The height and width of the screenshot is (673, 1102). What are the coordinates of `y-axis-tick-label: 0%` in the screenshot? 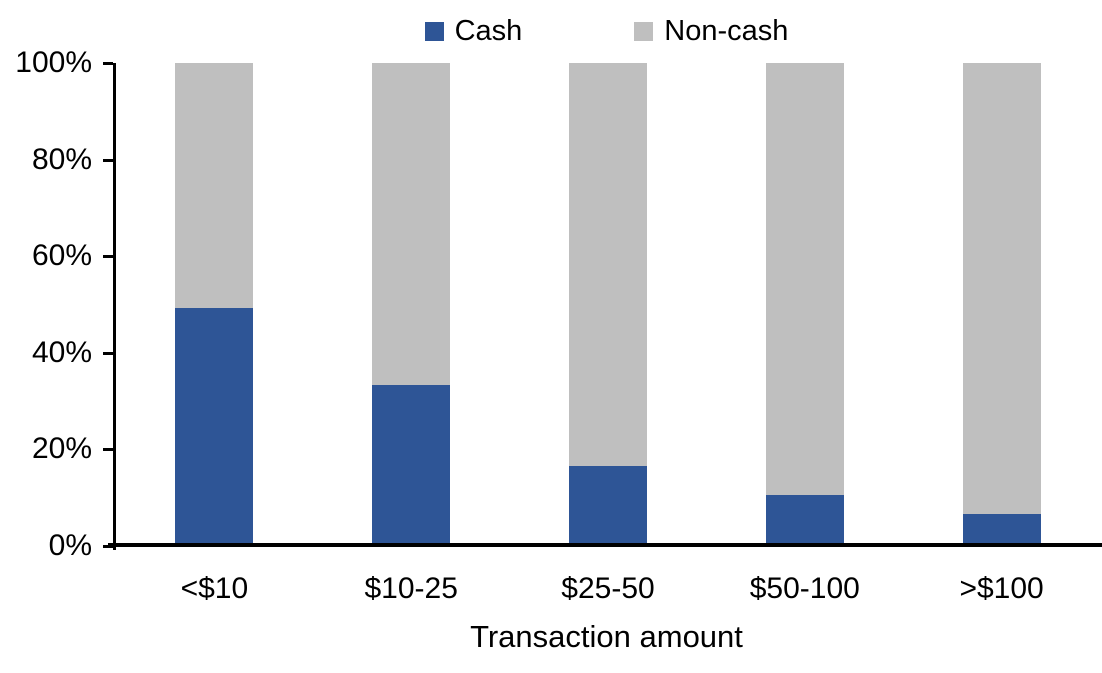 It's located at (70, 545).